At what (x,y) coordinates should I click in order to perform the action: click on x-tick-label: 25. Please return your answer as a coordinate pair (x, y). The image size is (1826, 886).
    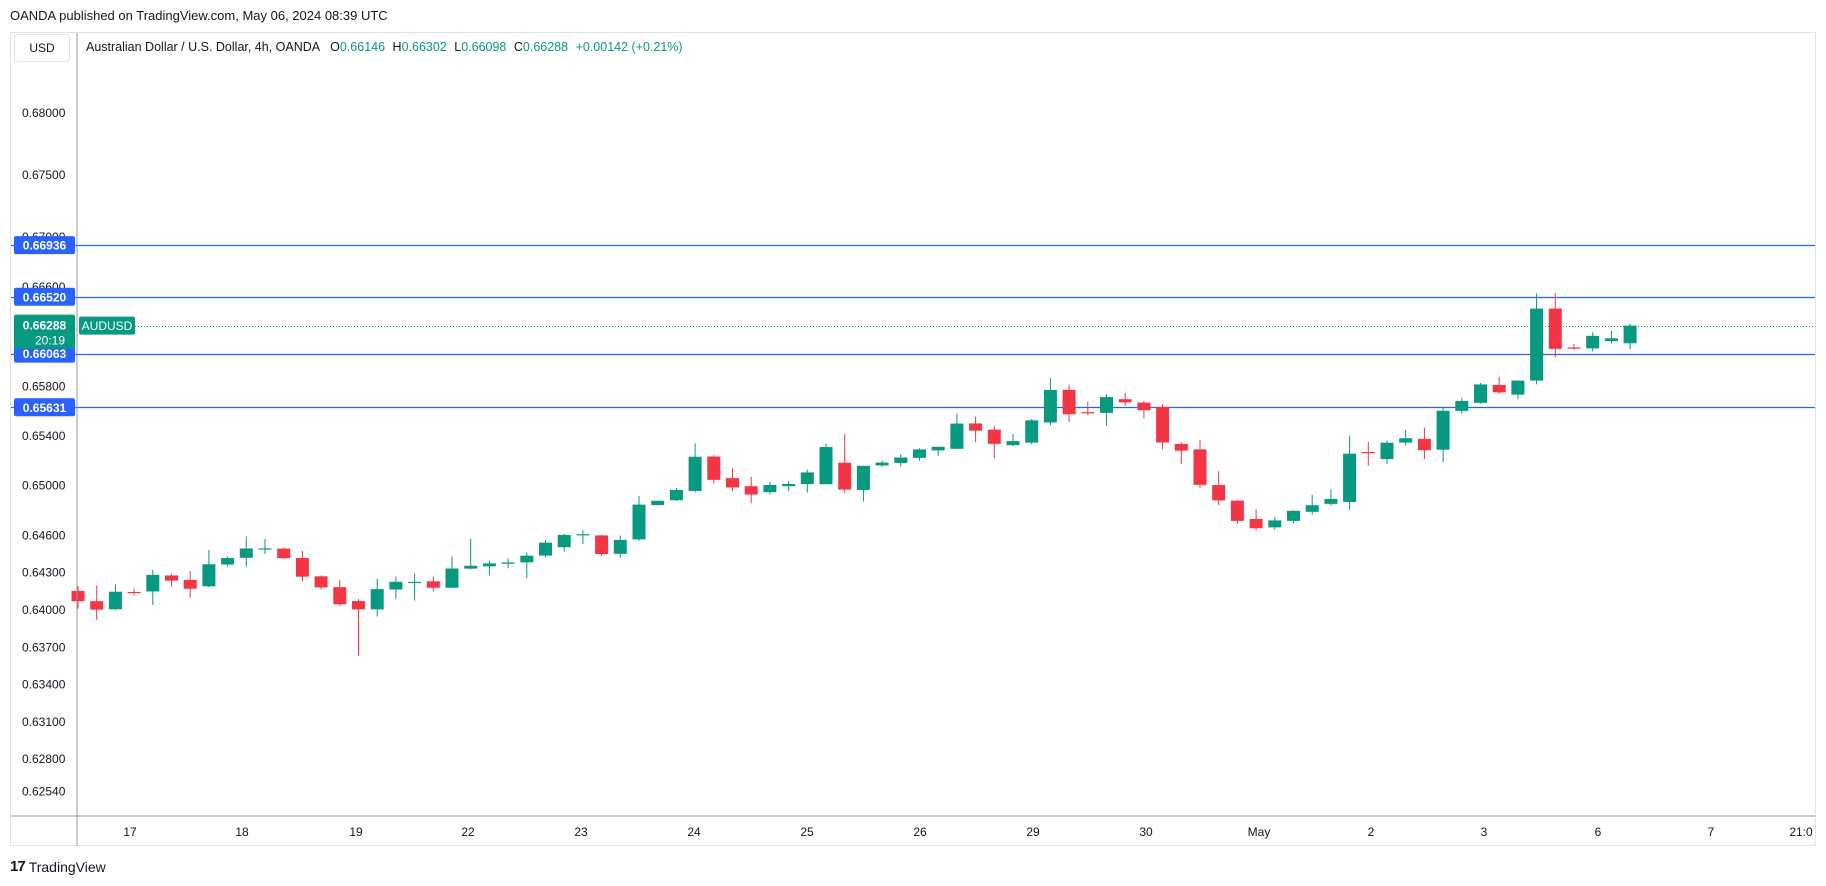
    Looking at the image, I should click on (807, 832).